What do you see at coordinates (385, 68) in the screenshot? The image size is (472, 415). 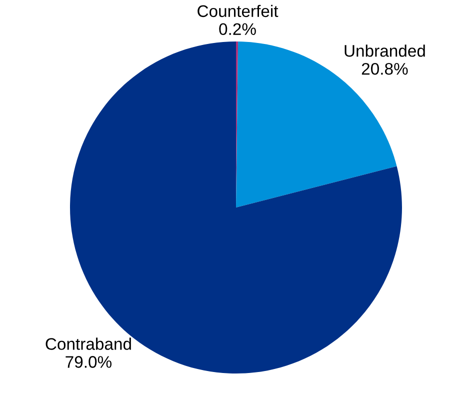 I see `data-label: 20.8%` at bounding box center [385, 68].